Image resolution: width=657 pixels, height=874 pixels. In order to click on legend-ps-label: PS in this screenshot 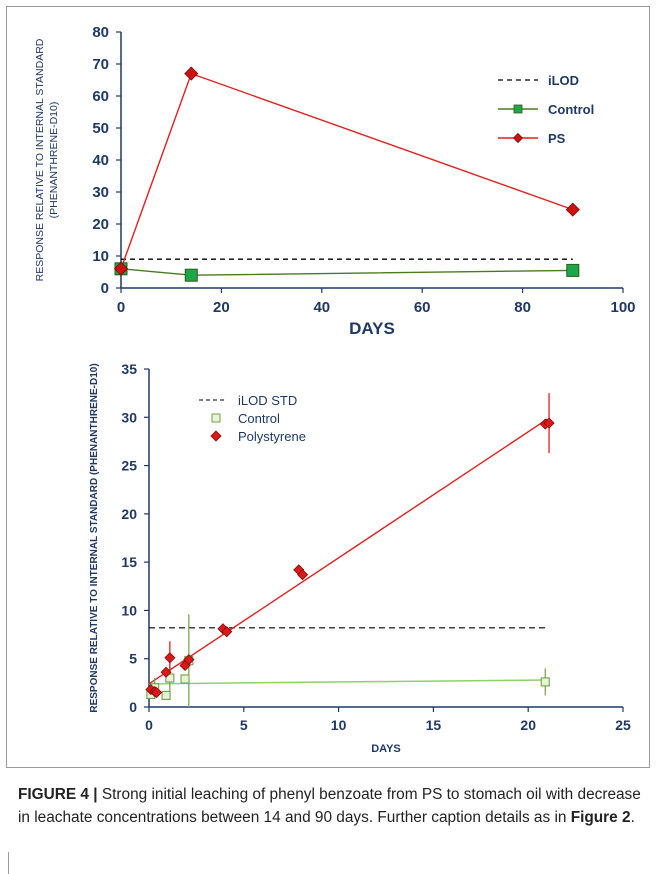, I will do `click(557, 138)`.